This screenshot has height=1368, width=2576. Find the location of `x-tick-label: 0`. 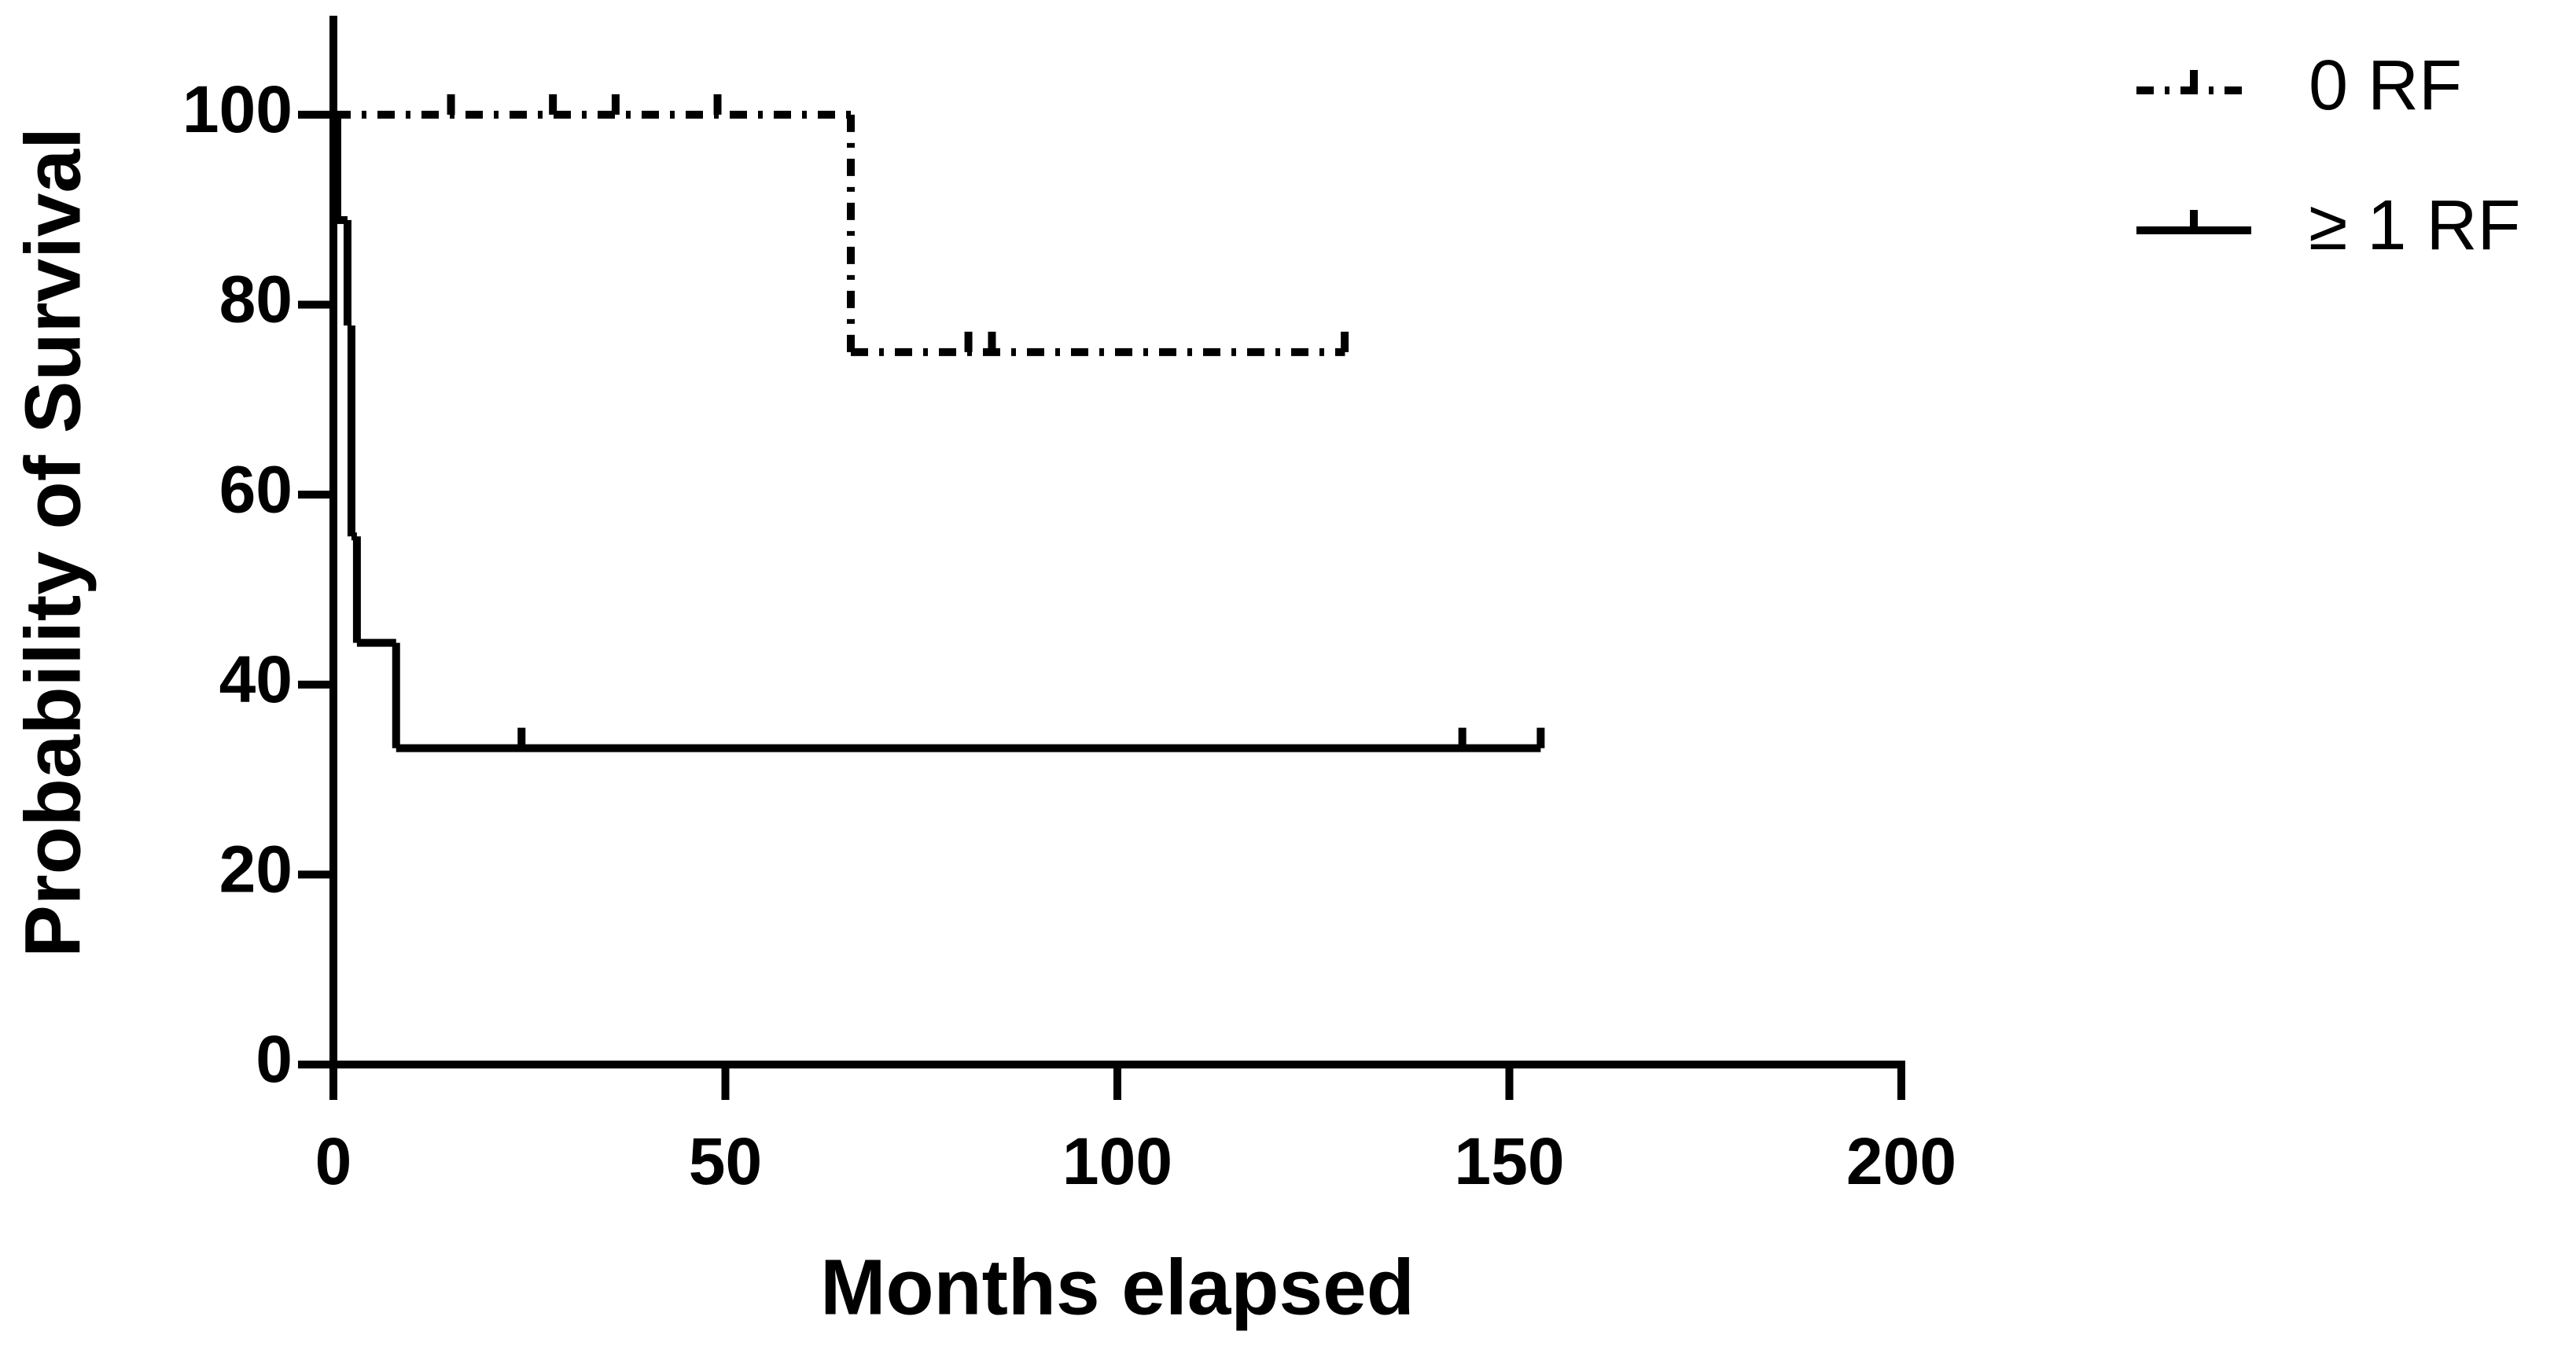

x-tick-label: 0 is located at coordinates (334, 1161).